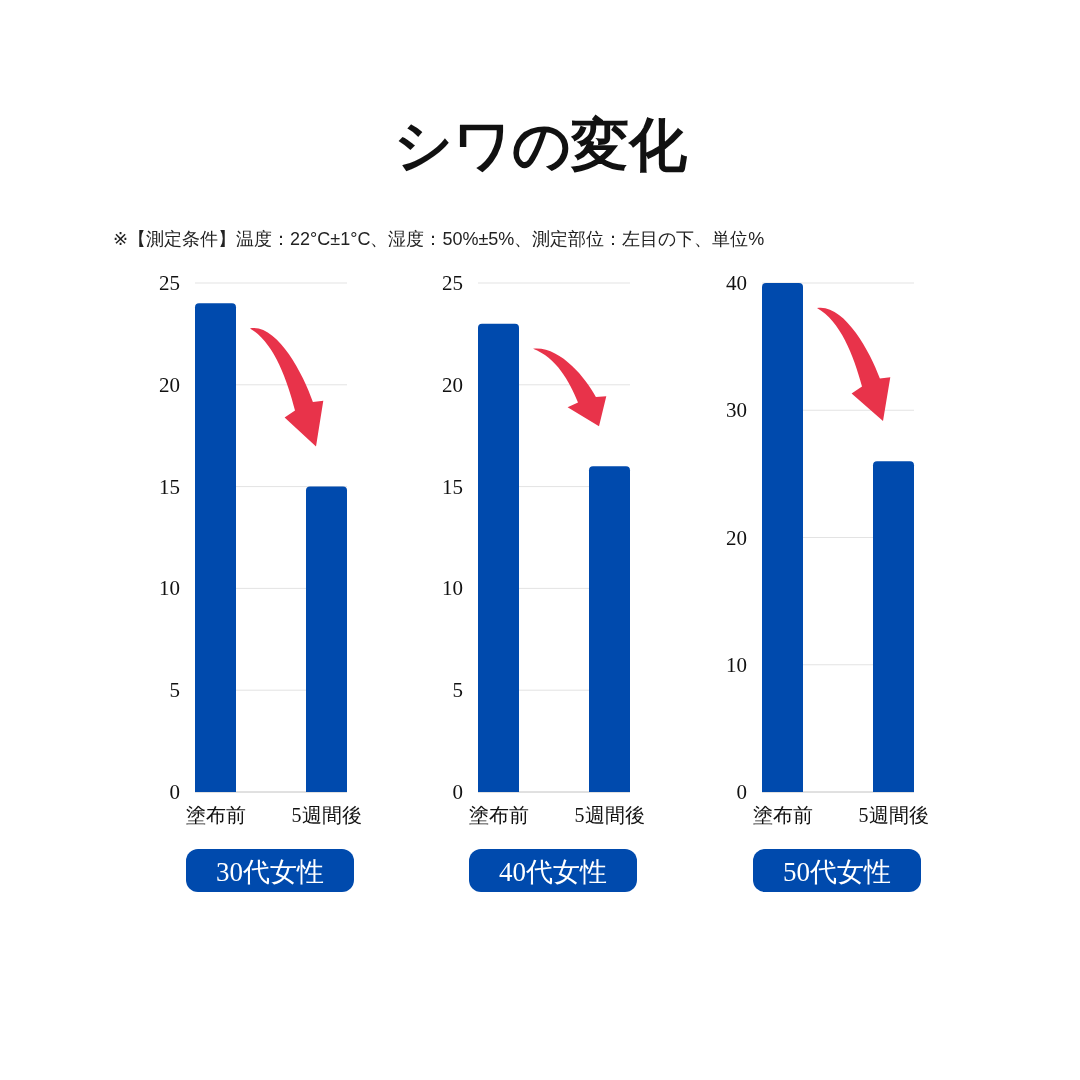 The height and width of the screenshot is (1080, 1080). Describe the element at coordinates (837, 872) in the screenshot. I see `x-axis-title: 50代女性` at that location.